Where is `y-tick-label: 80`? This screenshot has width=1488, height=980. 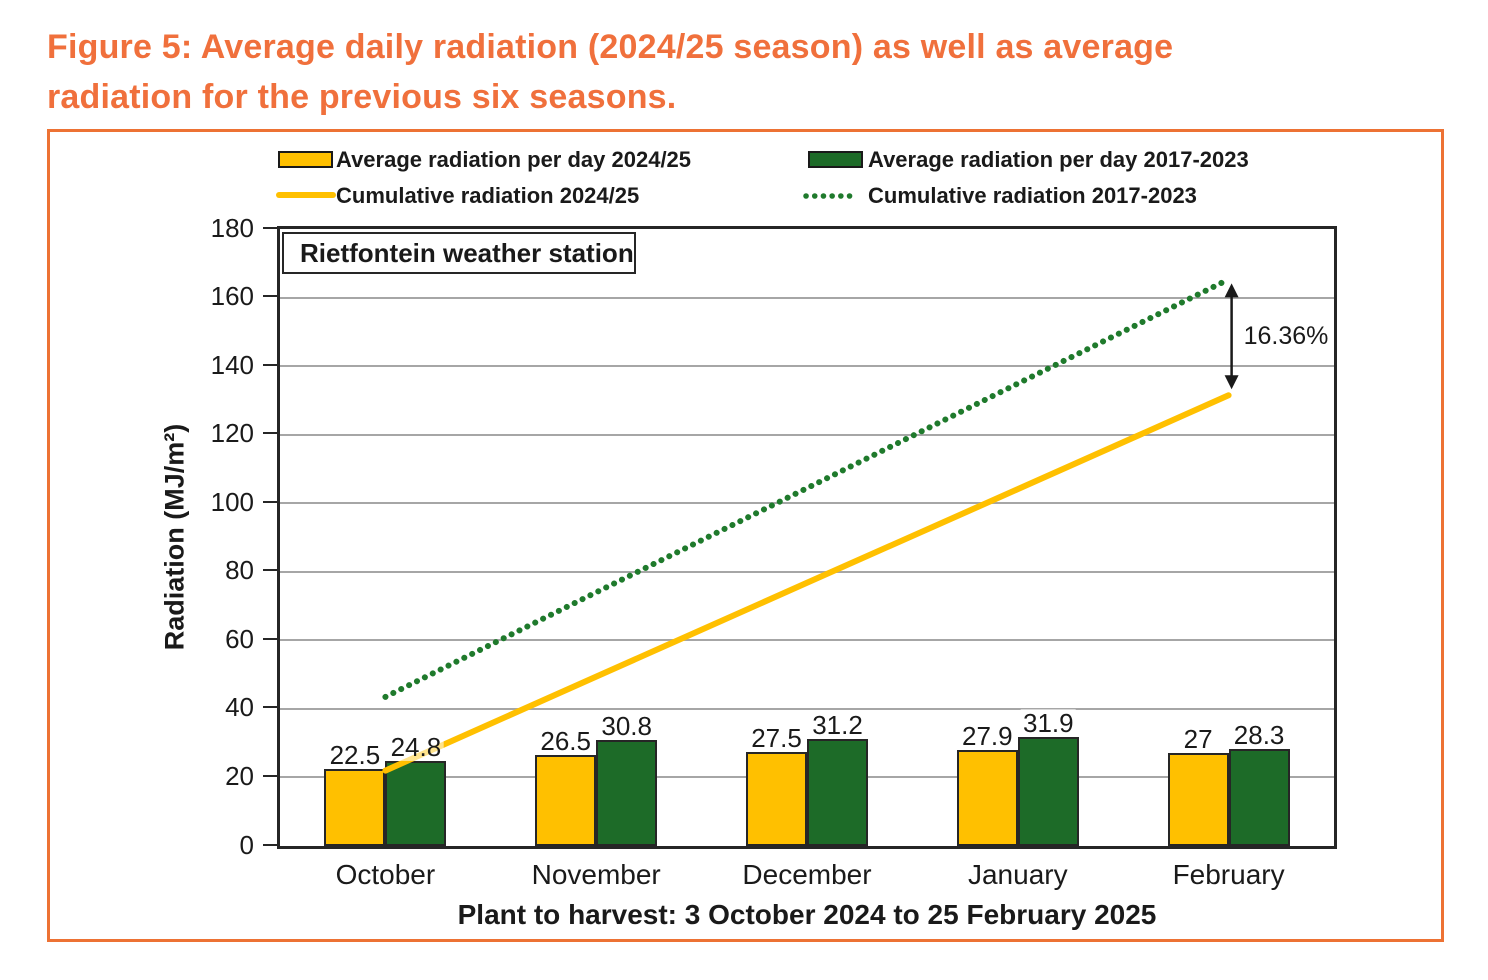
y-tick-label: 80 is located at coordinates (239, 570).